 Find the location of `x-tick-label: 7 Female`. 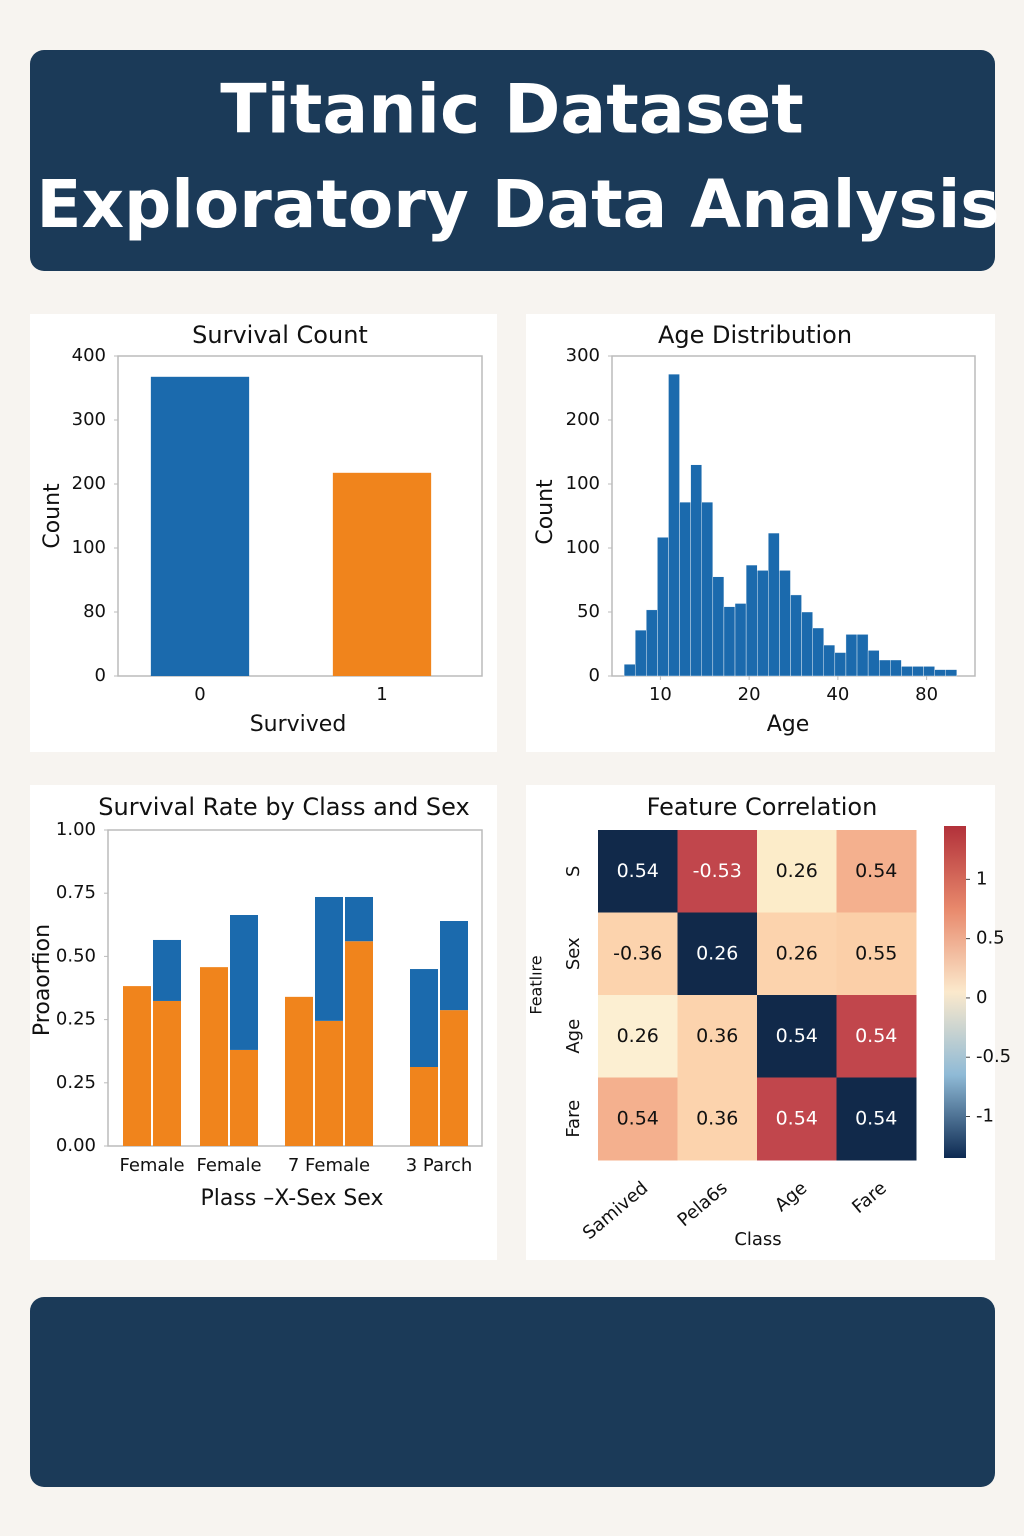

x-tick-label: 7 Female is located at coordinates (329, 1165).